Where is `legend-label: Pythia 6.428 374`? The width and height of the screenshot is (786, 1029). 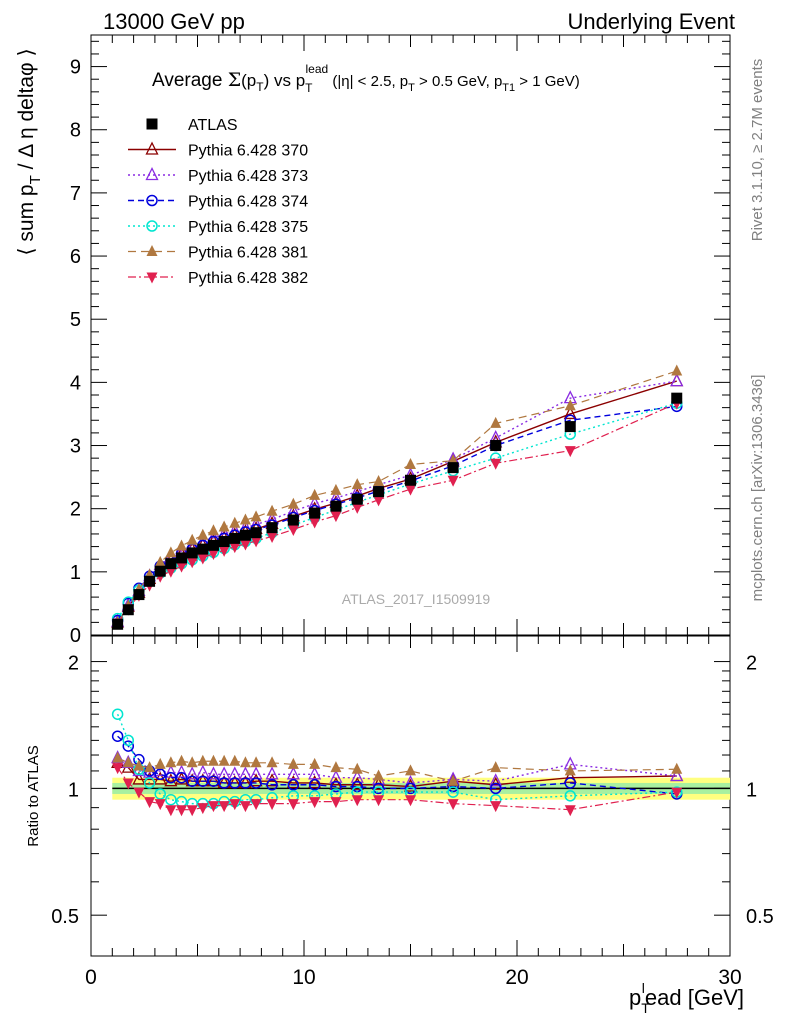
legend-label: Pythia 6.428 374 is located at coordinates (248, 202).